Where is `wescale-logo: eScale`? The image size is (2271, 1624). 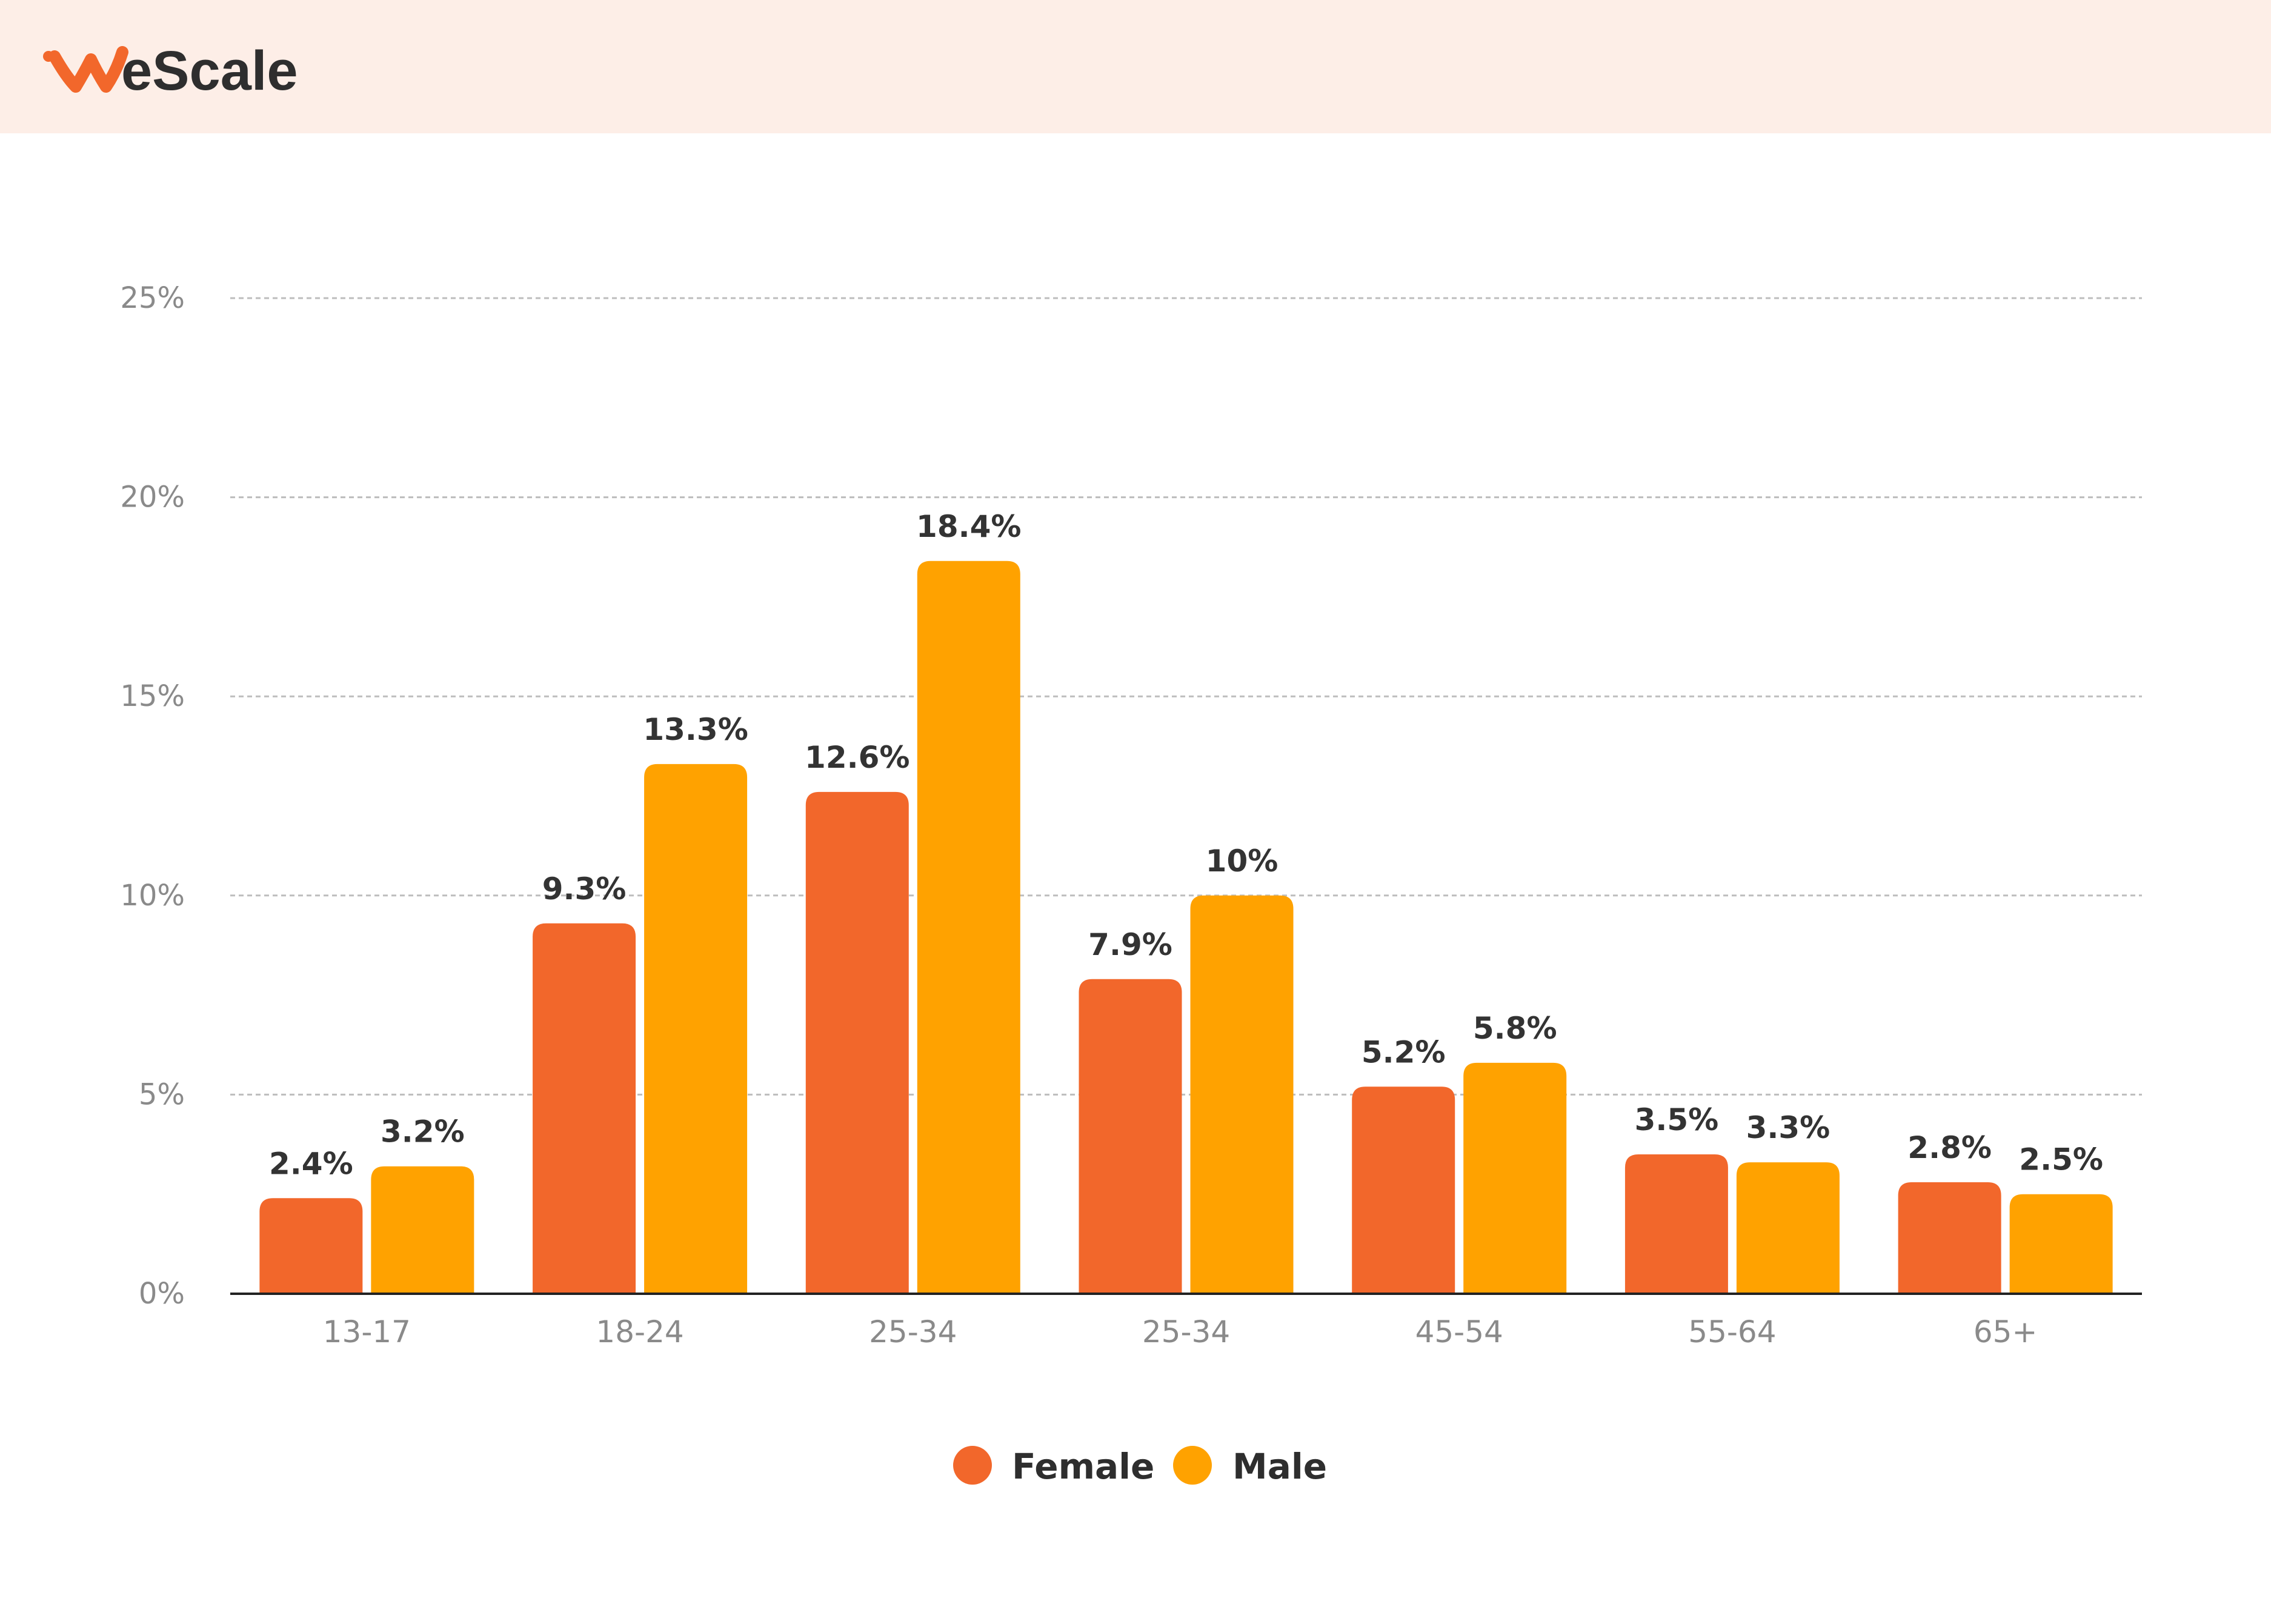
wescale-logo: eScale is located at coordinates (170, 71).